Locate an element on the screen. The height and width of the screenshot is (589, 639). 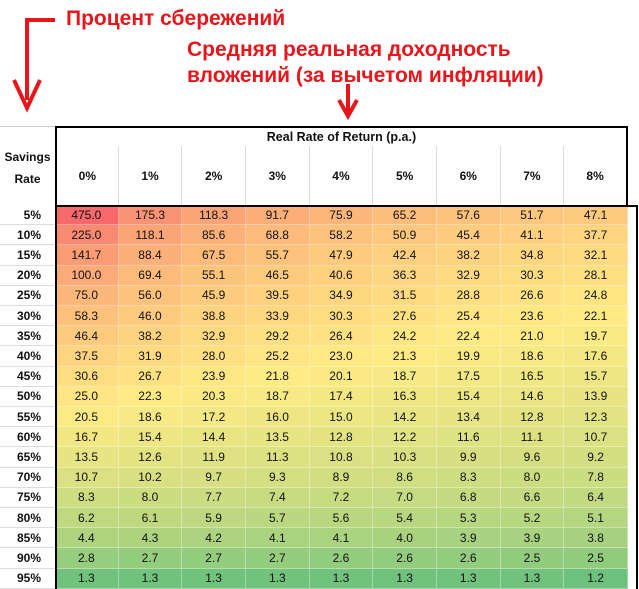
heatmap-cell: 45.4 is located at coordinates (468, 235).